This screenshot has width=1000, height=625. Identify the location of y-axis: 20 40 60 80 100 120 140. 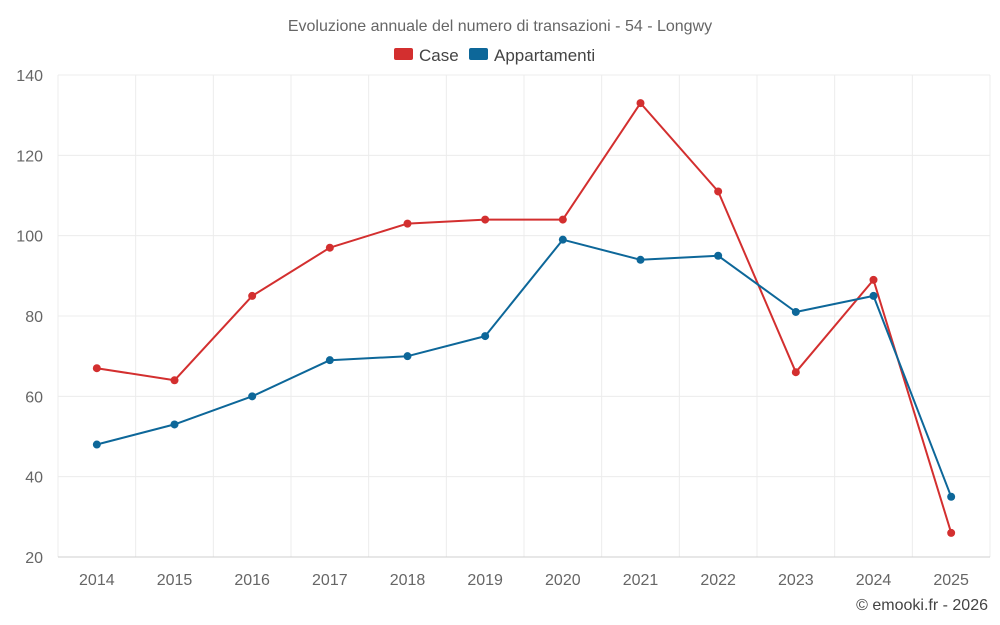
(29, 317).